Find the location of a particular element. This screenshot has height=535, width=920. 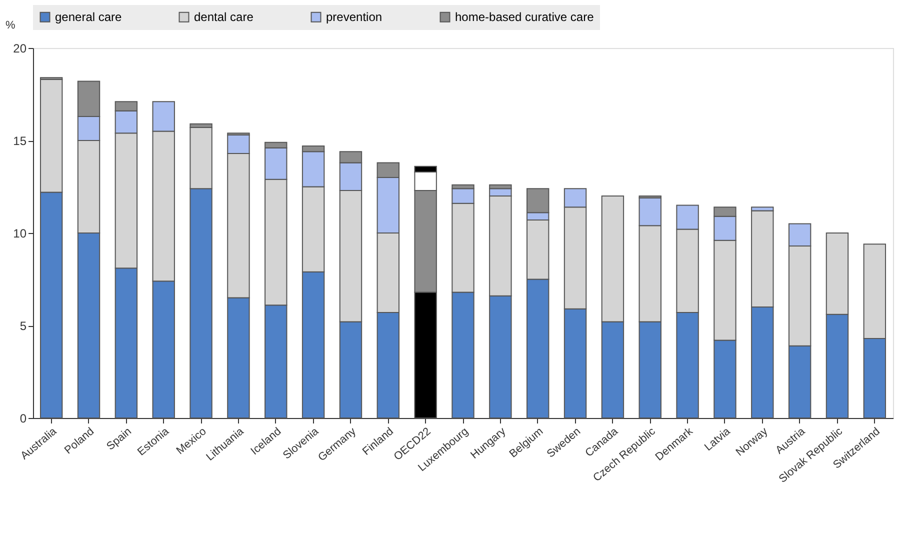

y-tick-label: 5 is located at coordinates (23, 326).